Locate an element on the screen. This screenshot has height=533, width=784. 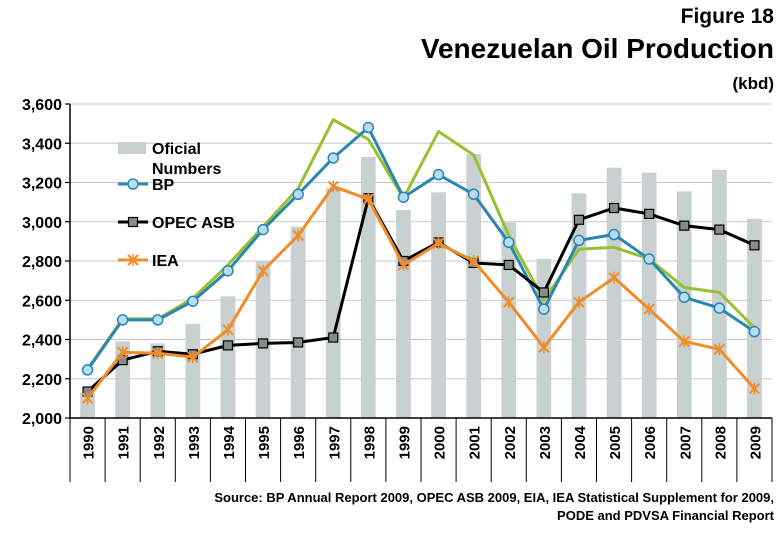
x-tick-label: 2009 is located at coordinates (755, 442).